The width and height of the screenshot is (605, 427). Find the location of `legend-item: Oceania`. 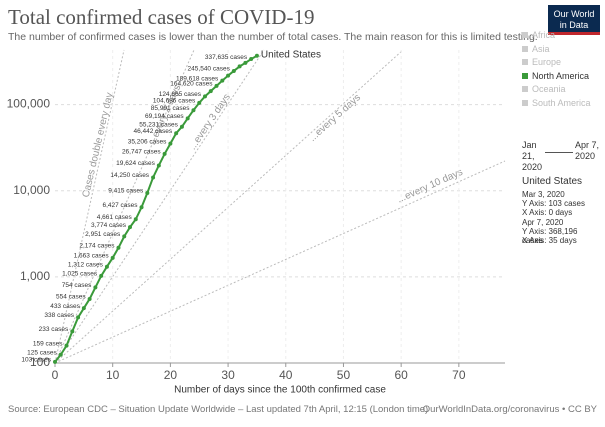

legend-item: Oceania is located at coordinates (544, 89).